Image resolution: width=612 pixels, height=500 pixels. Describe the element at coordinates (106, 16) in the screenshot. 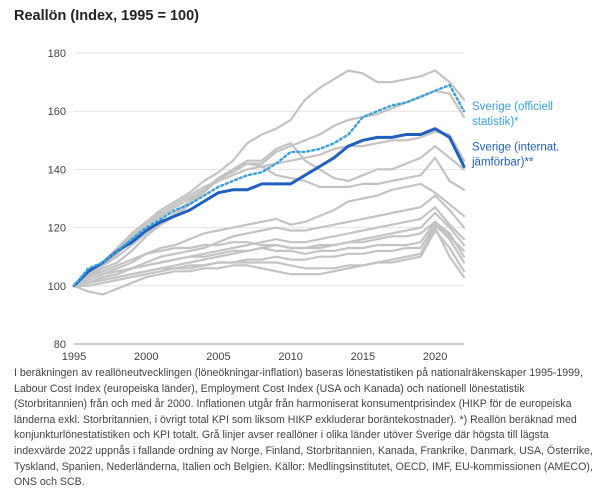

I see `chart-title: Reallön (Index, 1995 = 100)` at that location.